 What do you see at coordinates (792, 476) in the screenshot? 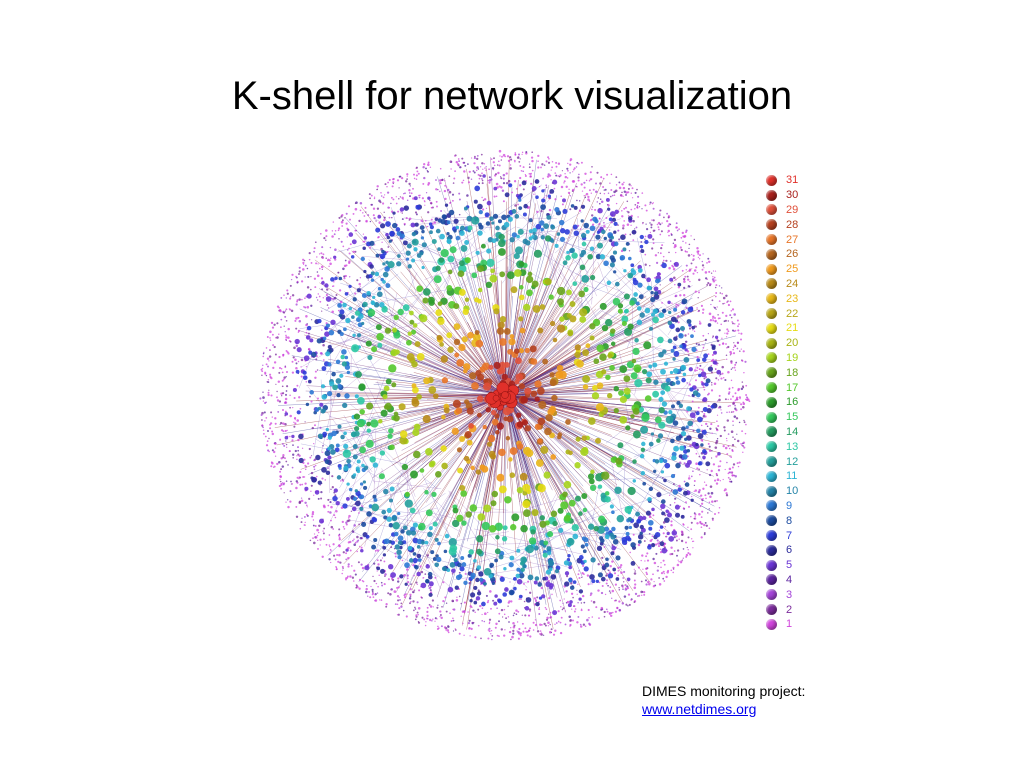
I see `legend-label: 11` at bounding box center [792, 476].